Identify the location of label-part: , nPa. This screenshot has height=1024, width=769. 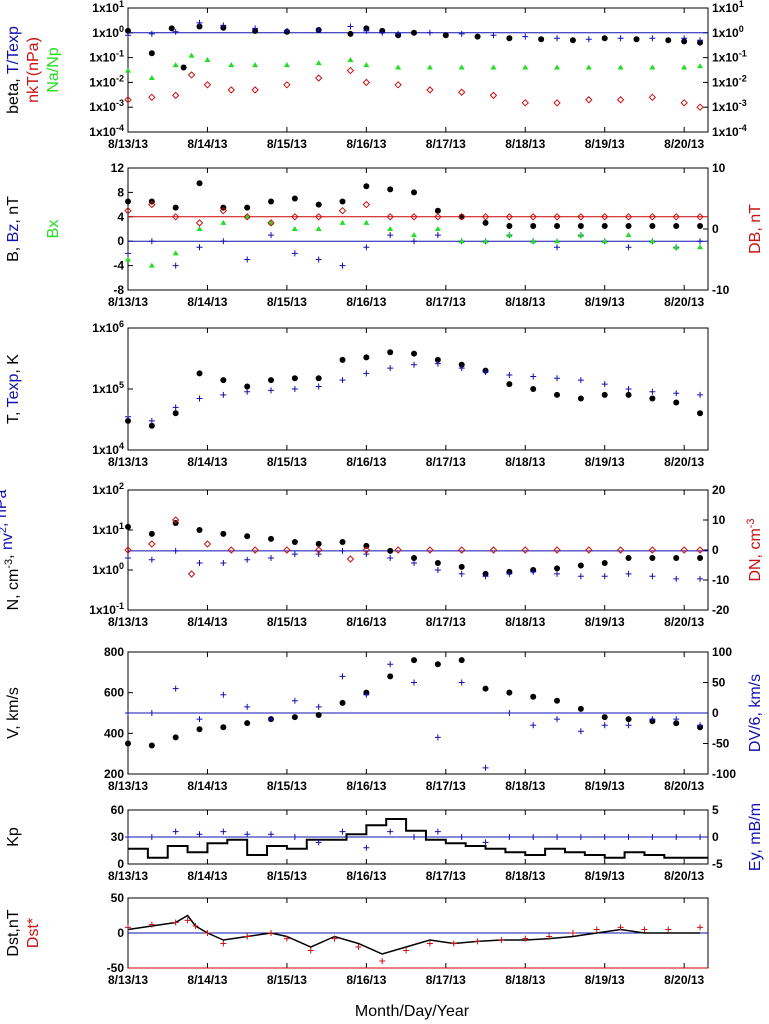
(5, 507).